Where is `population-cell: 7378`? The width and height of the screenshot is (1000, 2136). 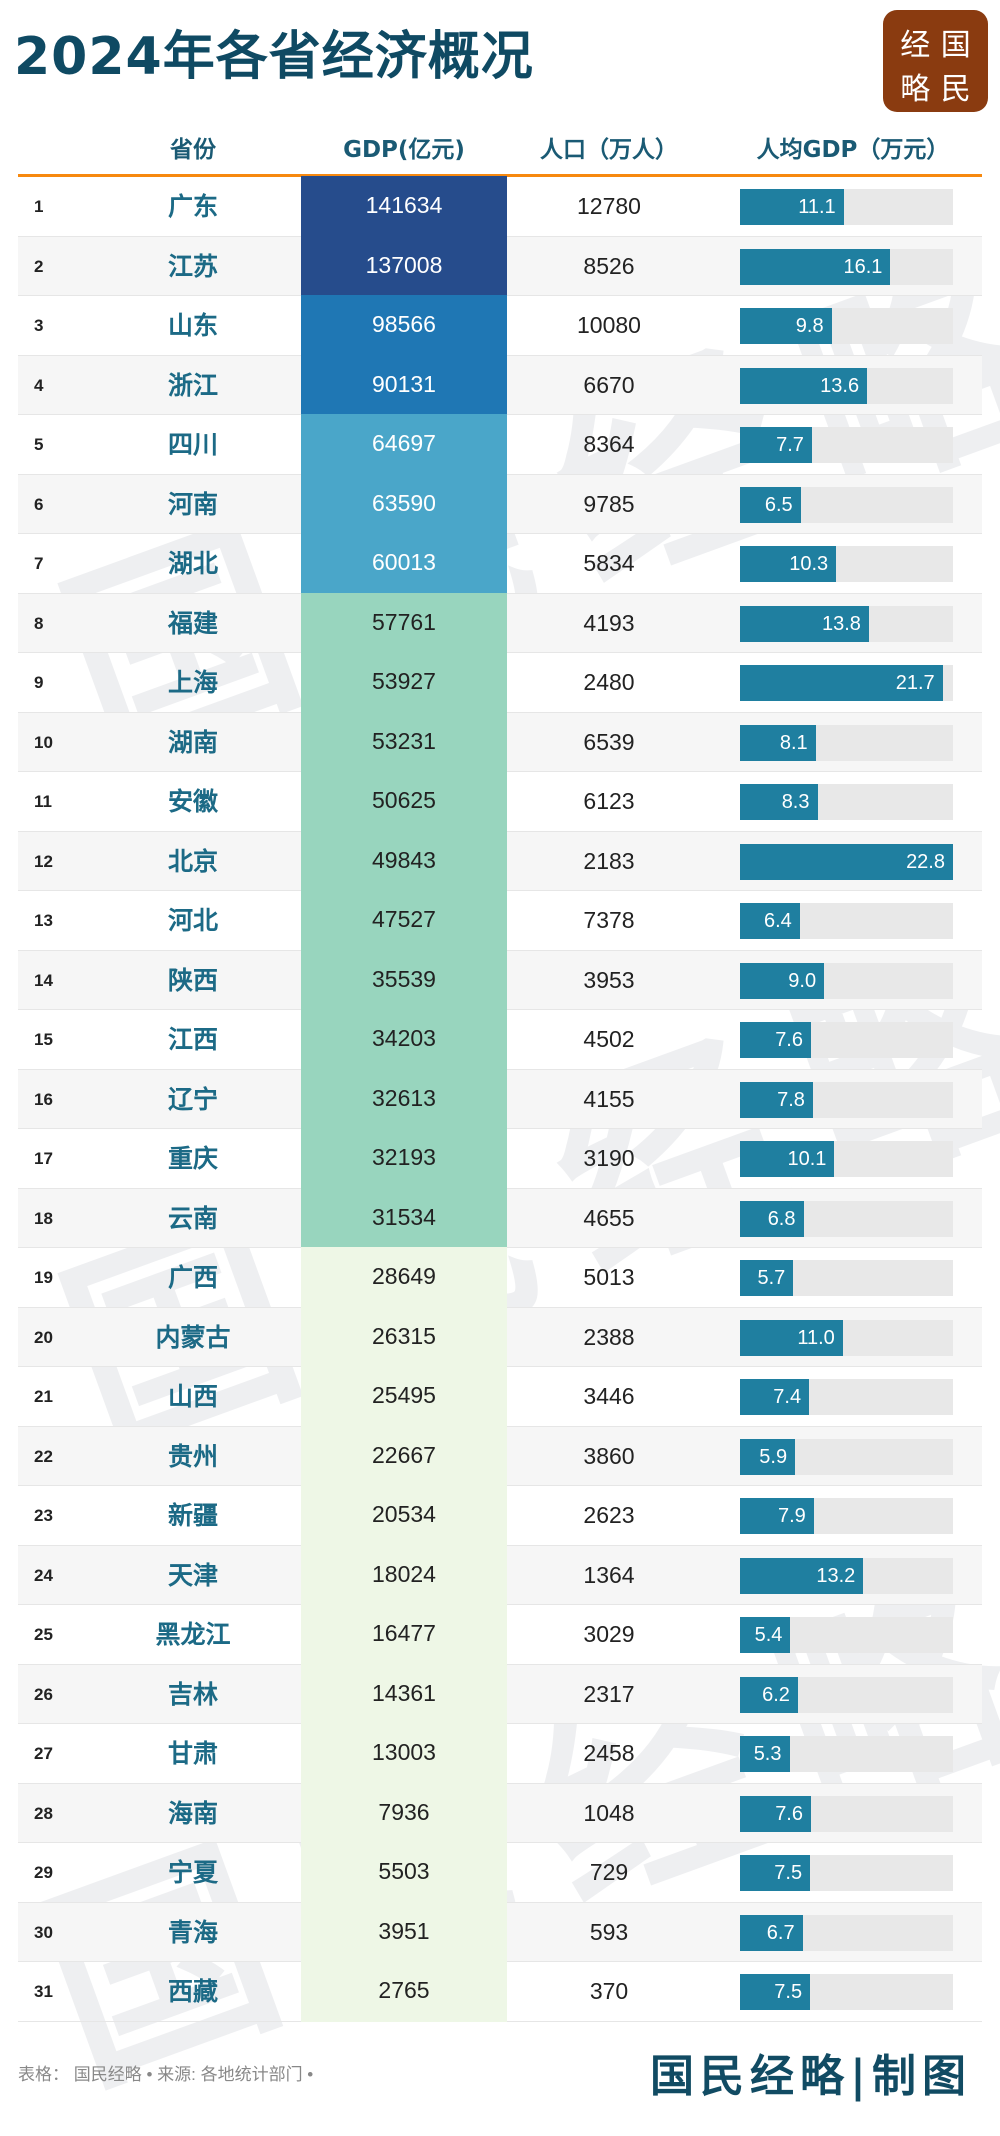
population-cell: 7378 is located at coordinates (609, 920).